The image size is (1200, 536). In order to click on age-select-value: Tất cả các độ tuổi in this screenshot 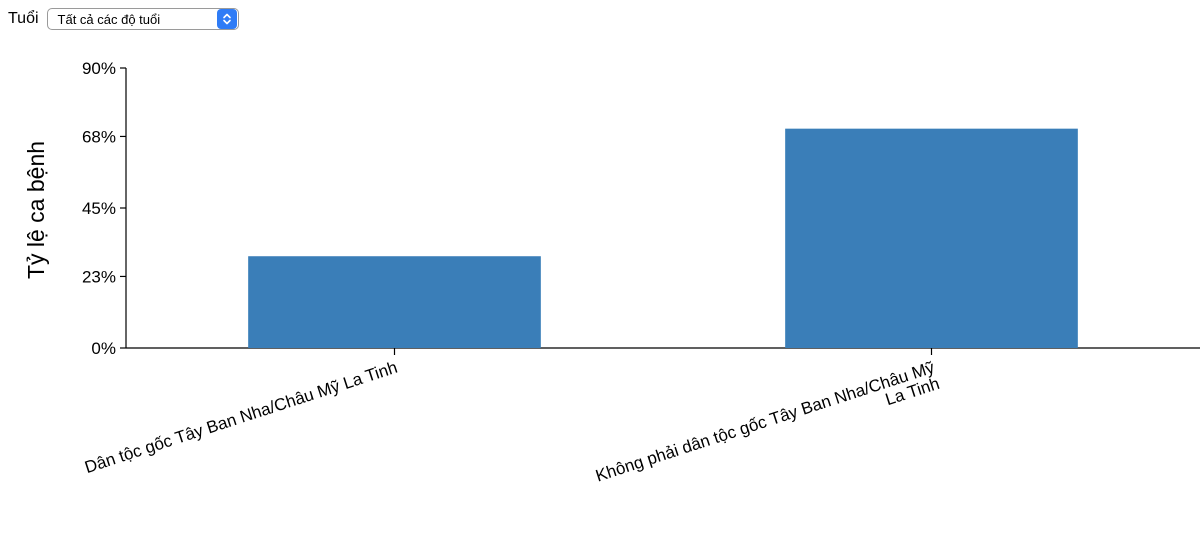, I will do `click(109, 19)`.